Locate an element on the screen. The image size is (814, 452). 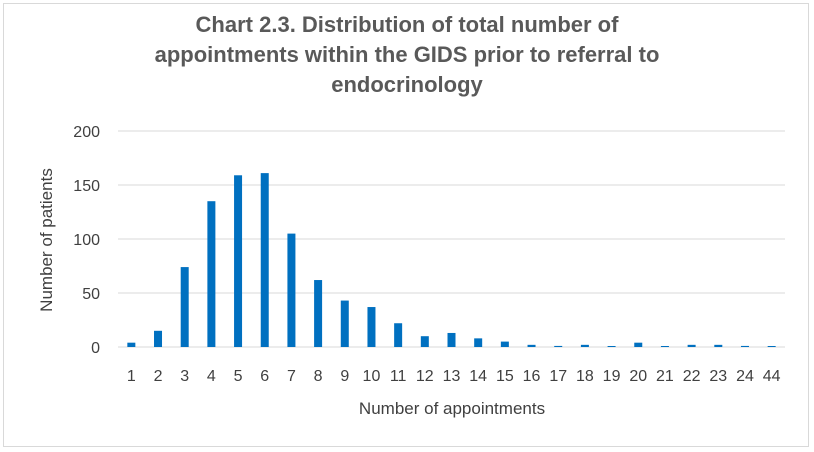
y-axis-title: Number of patients is located at coordinates (46, 240).